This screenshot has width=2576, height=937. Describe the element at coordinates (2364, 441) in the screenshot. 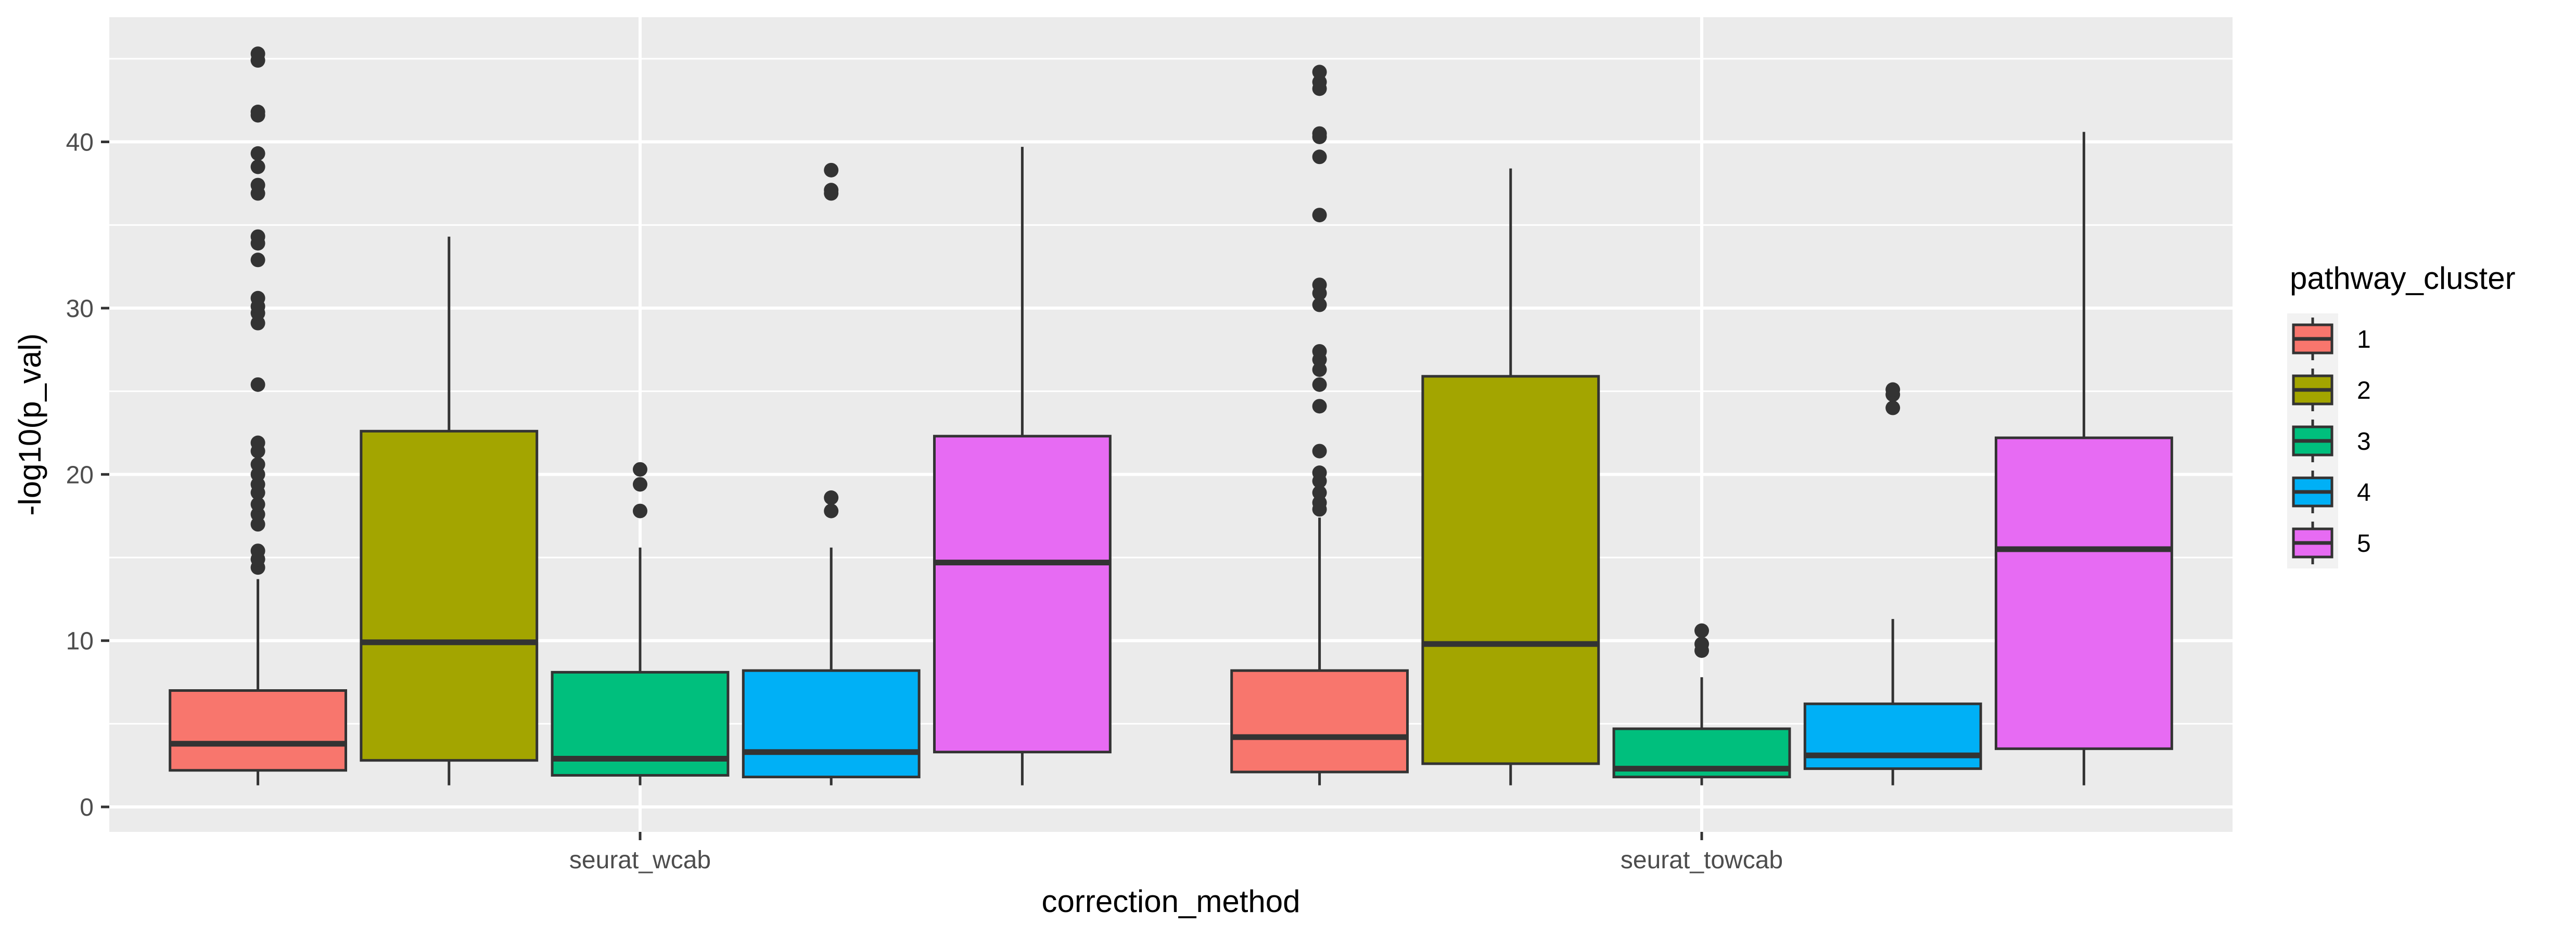

I see `legend-label: 3` at that location.